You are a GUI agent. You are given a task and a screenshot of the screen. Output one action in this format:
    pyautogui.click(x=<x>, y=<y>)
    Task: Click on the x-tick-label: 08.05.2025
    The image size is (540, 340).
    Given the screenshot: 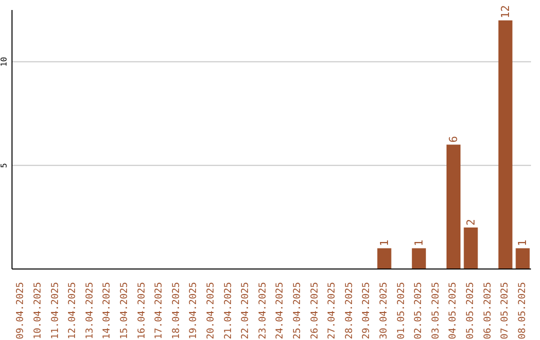 What is the action you would take?
    pyautogui.click(x=522, y=311)
    